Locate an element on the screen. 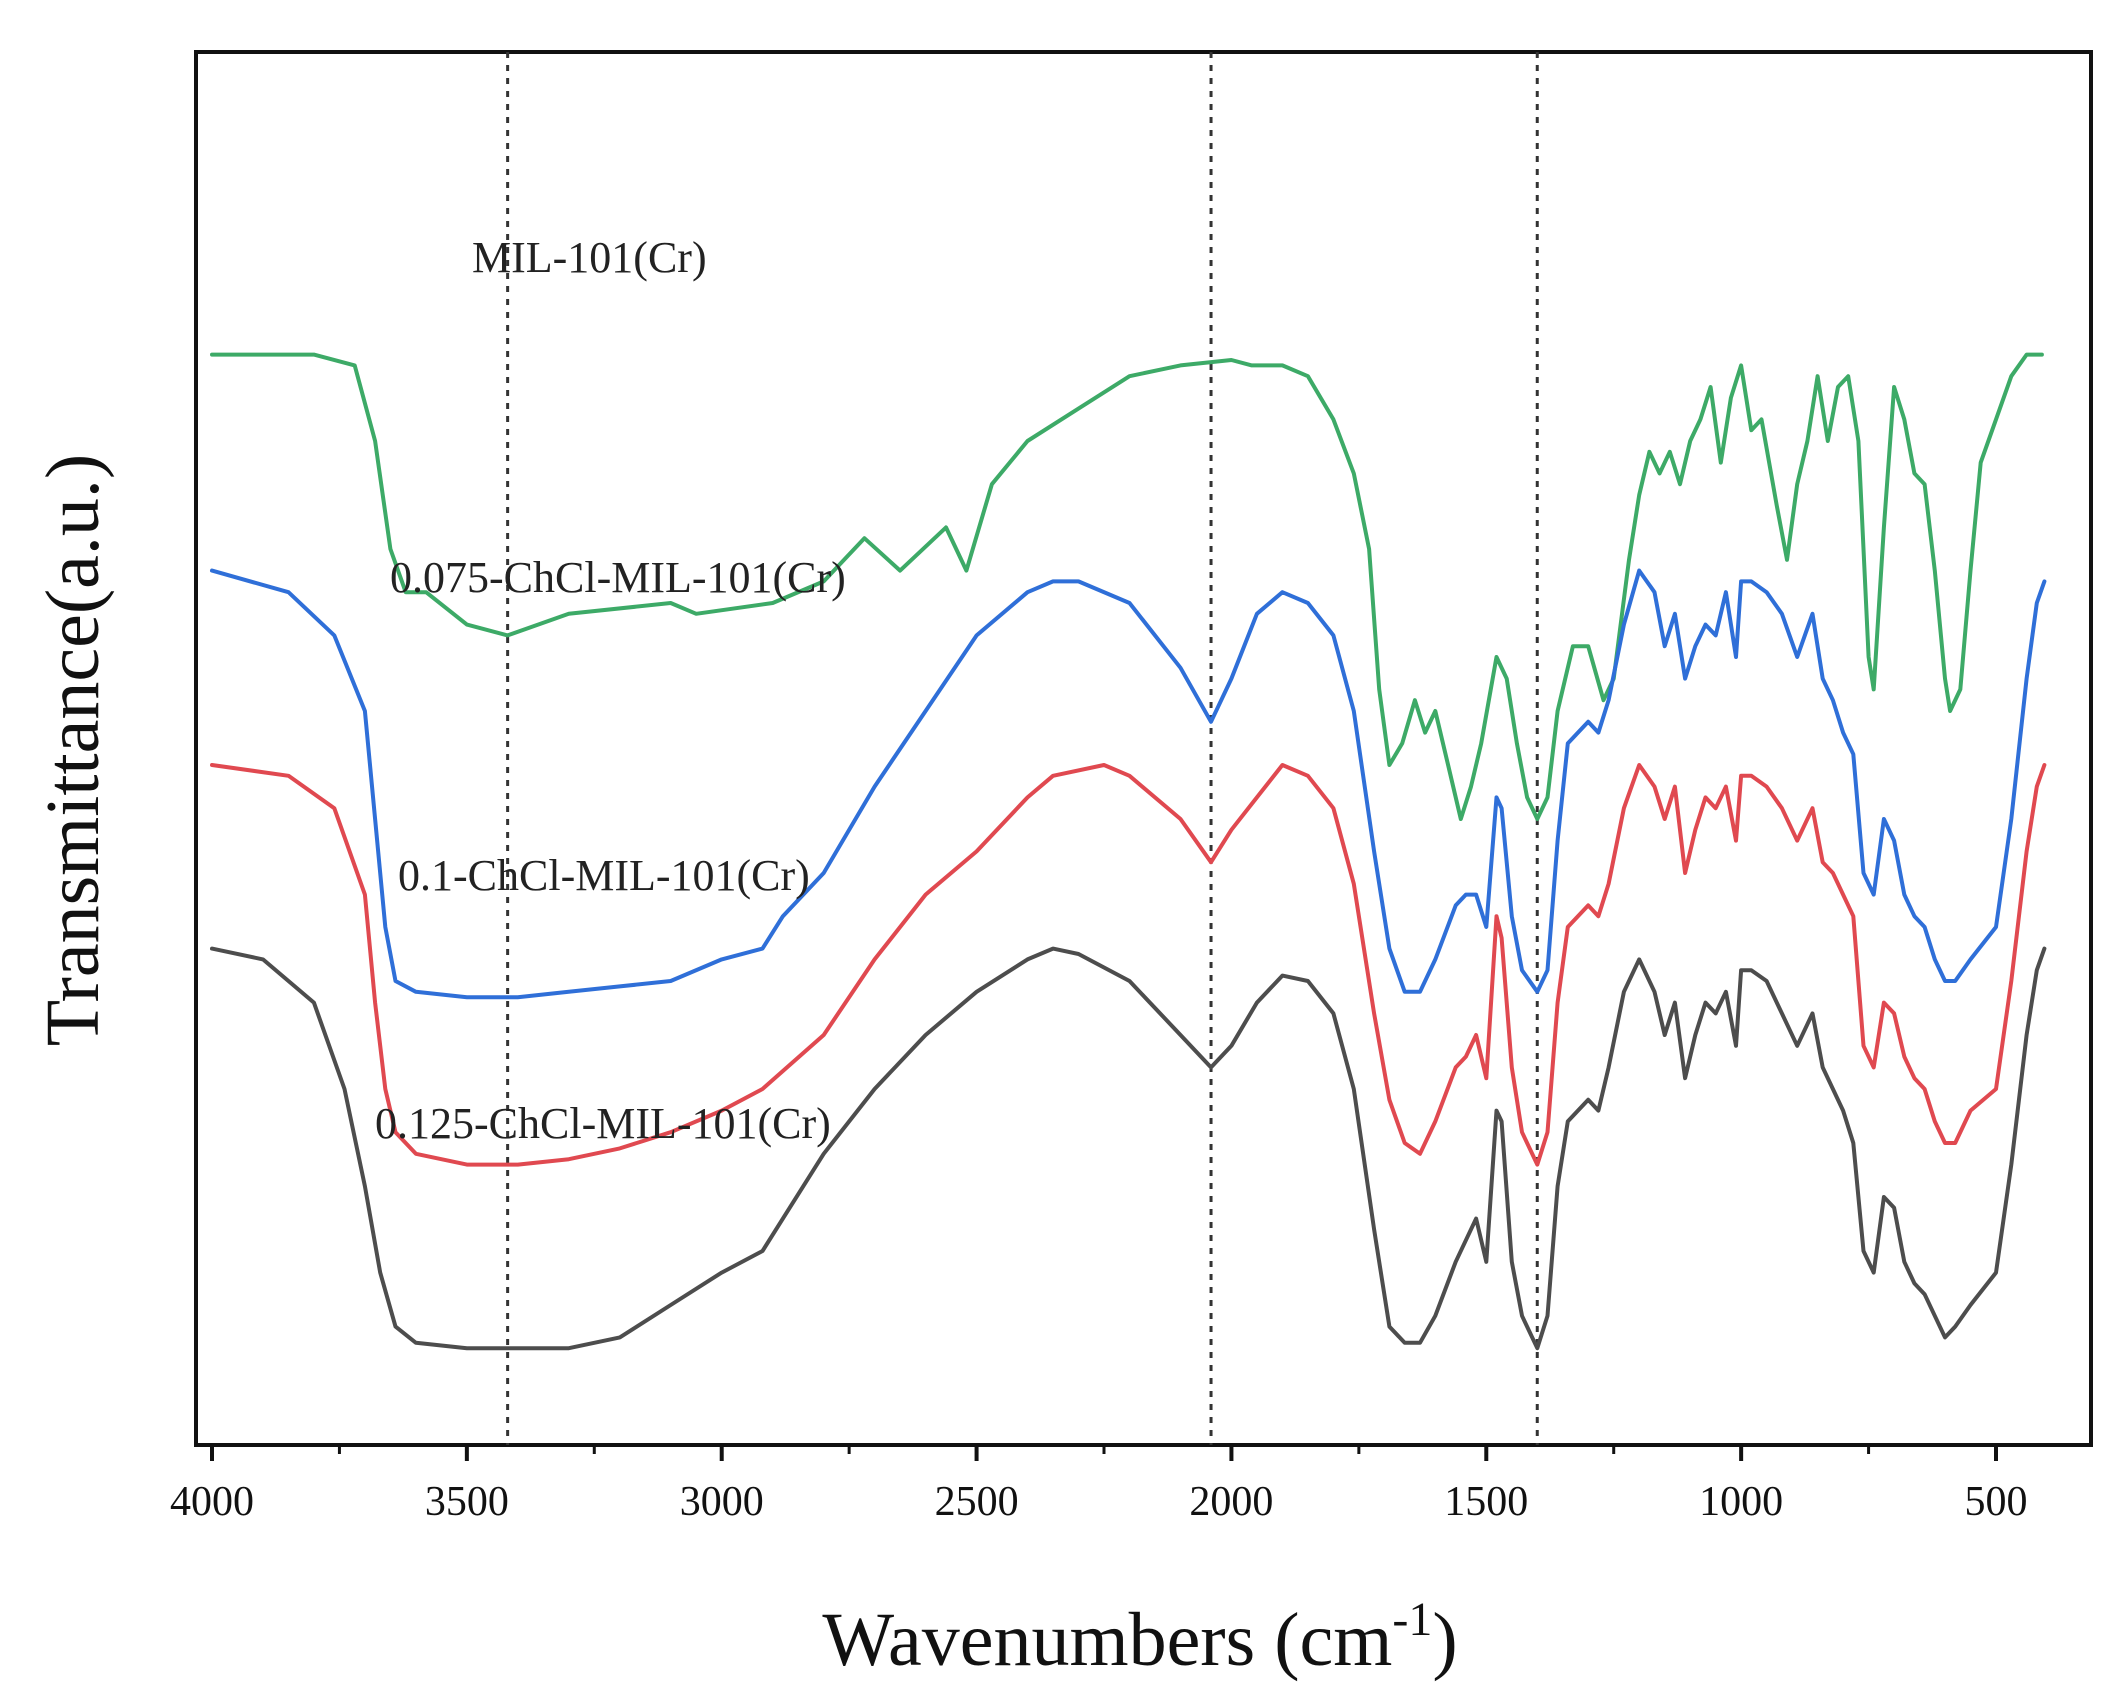  x-axis-ticks: 4000 3500 3000 2500 2000 1500 1000 500 is located at coordinates (1099, 1485).